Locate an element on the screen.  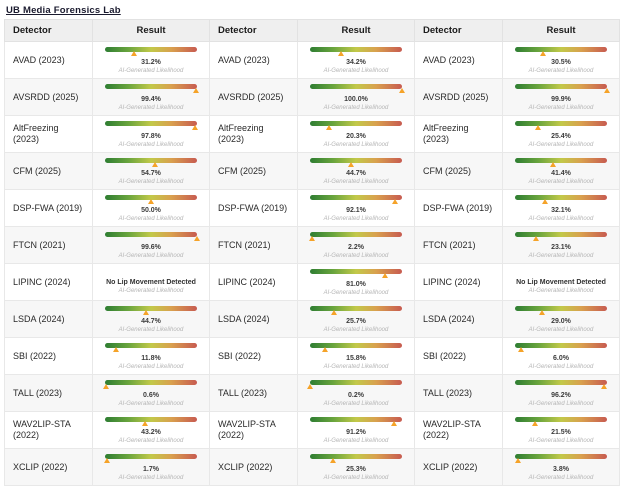
lab-title-link: UB Media Forensics Lab is located at coordinates (63, 10).